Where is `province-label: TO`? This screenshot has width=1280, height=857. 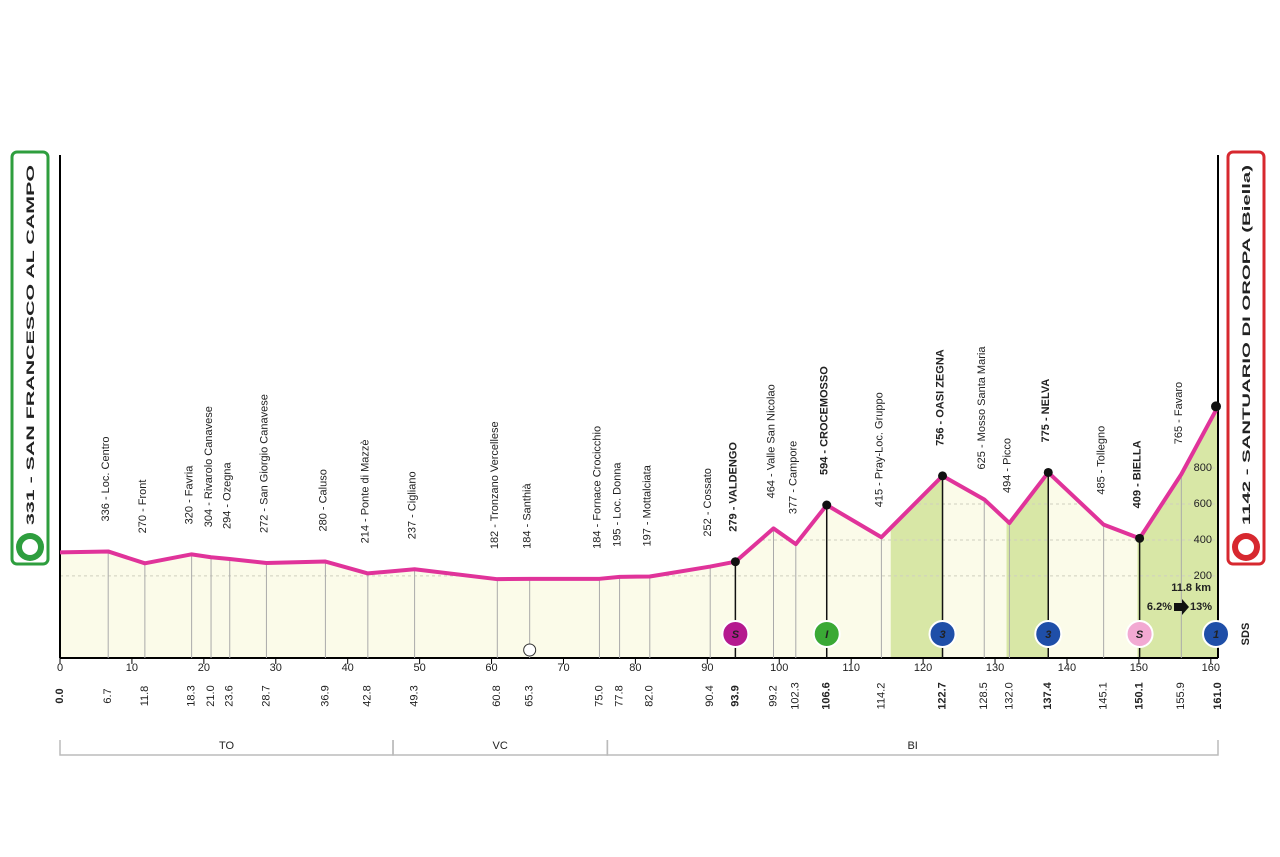 province-label: TO is located at coordinates (227, 746).